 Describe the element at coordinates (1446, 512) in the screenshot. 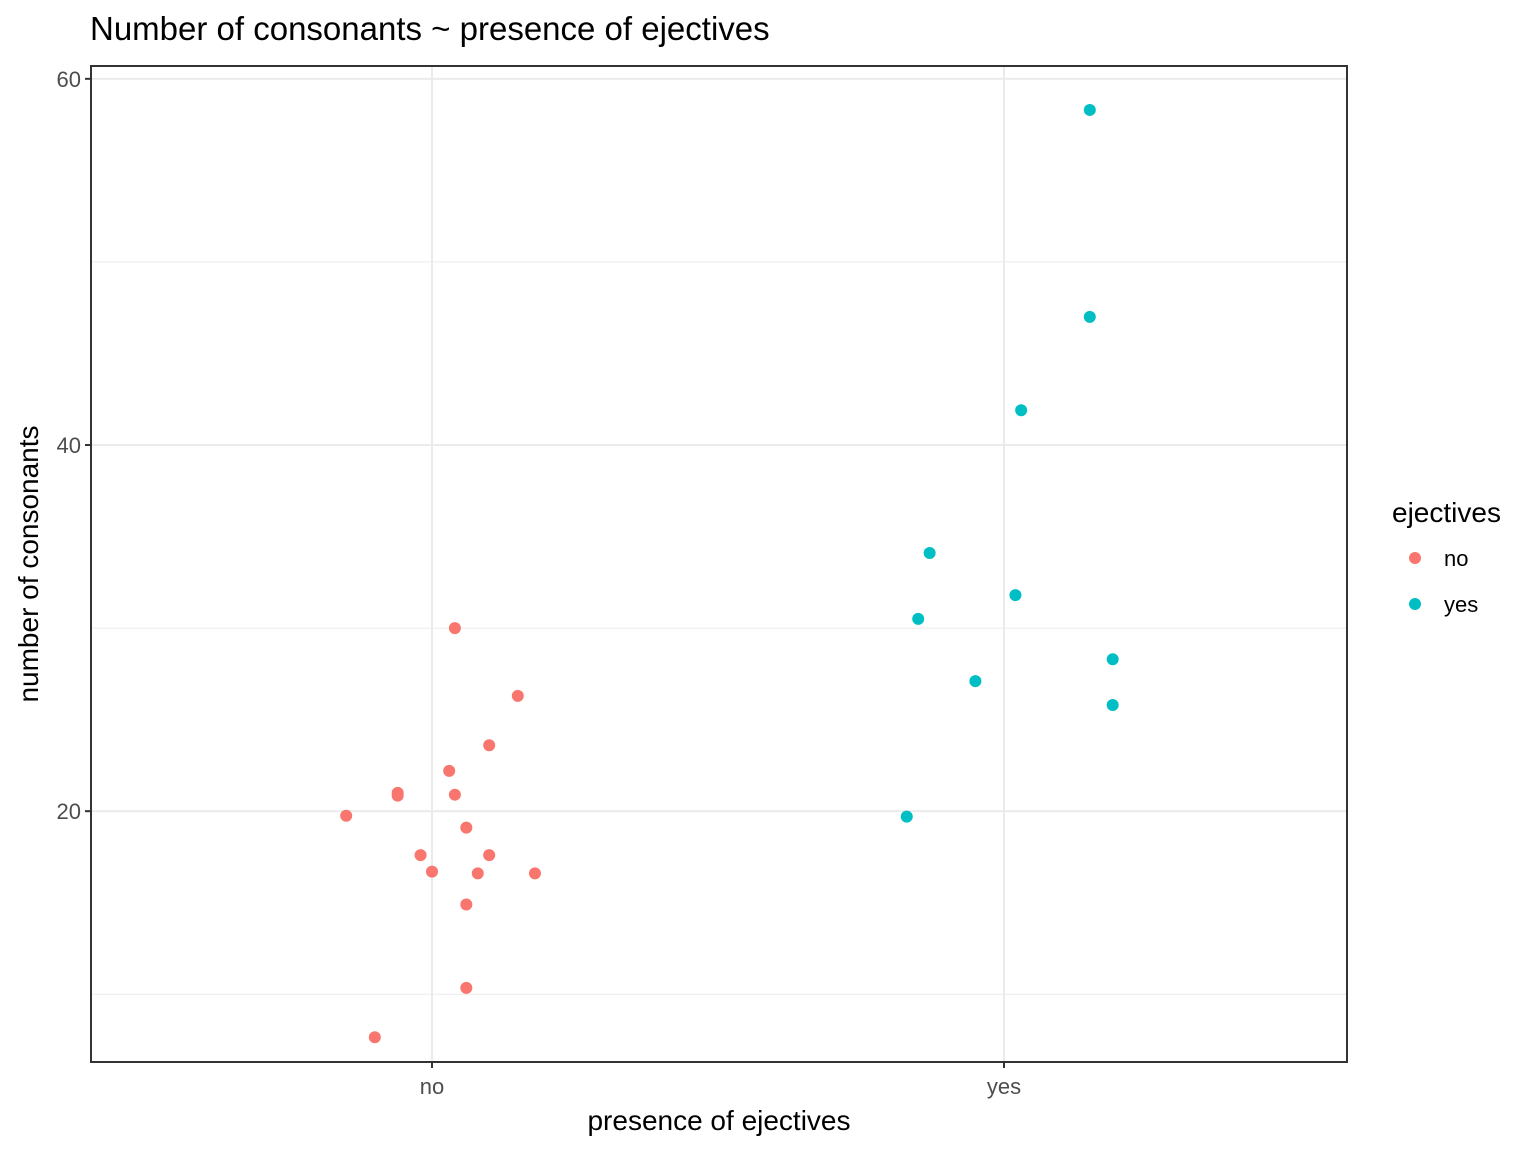

I see `legend-title: ejectives` at that location.